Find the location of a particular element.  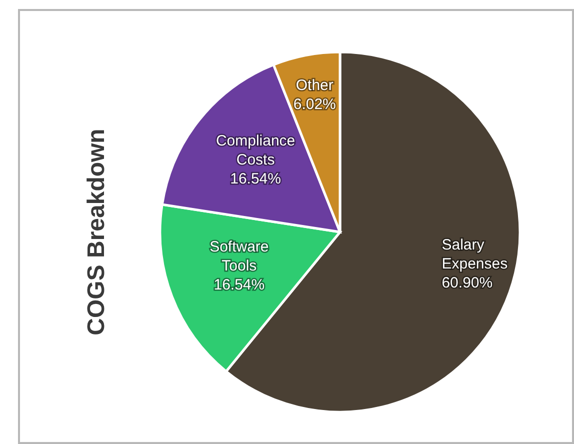

slice-label: Compliance Costs is located at coordinates (256, 150).